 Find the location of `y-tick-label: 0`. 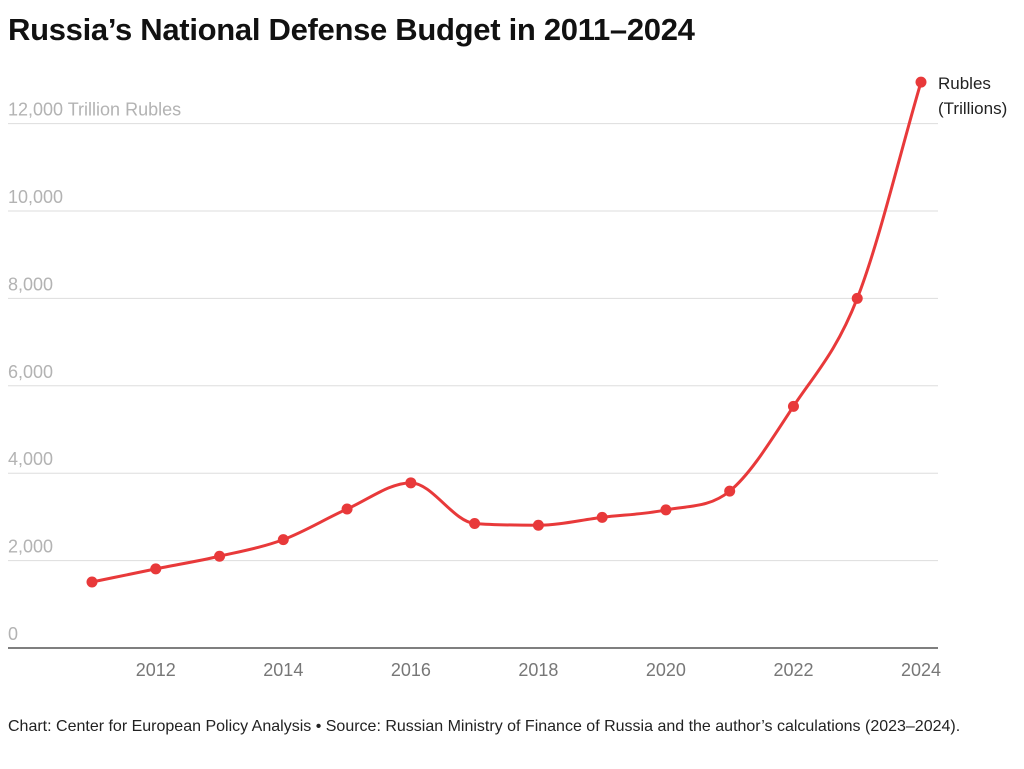

y-tick-label: 0 is located at coordinates (13, 634).